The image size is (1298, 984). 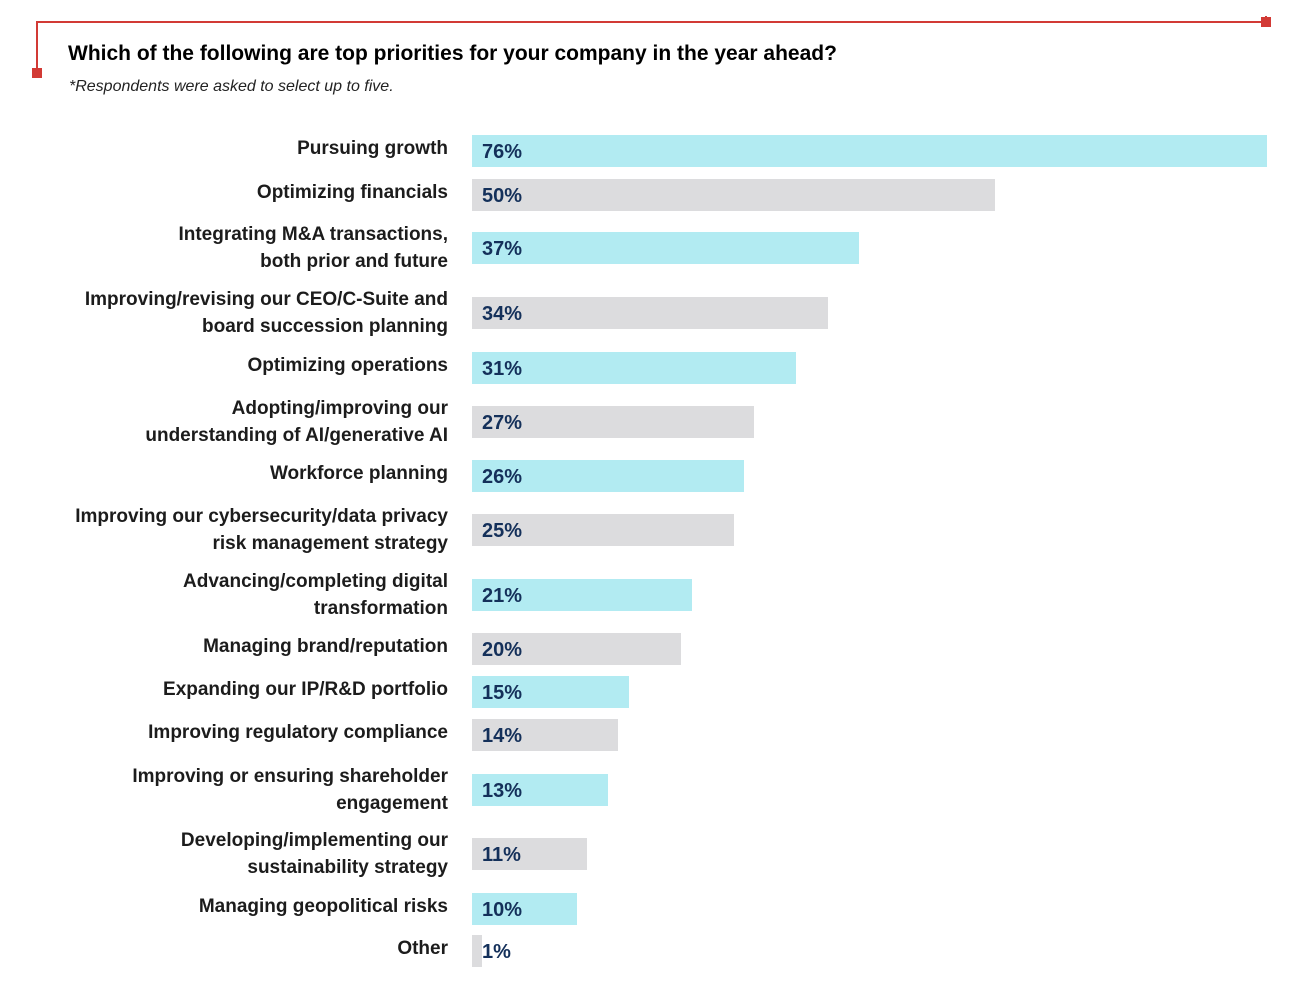 What do you see at coordinates (380, 608) in the screenshot?
I see `category-label-line: transformation` at bounding box center [380, 608].